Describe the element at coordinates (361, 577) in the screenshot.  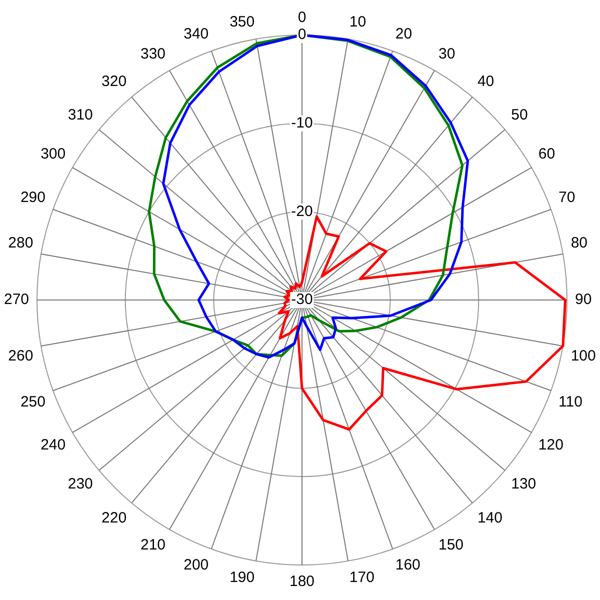
I see `spoke-label: 170` at that location.